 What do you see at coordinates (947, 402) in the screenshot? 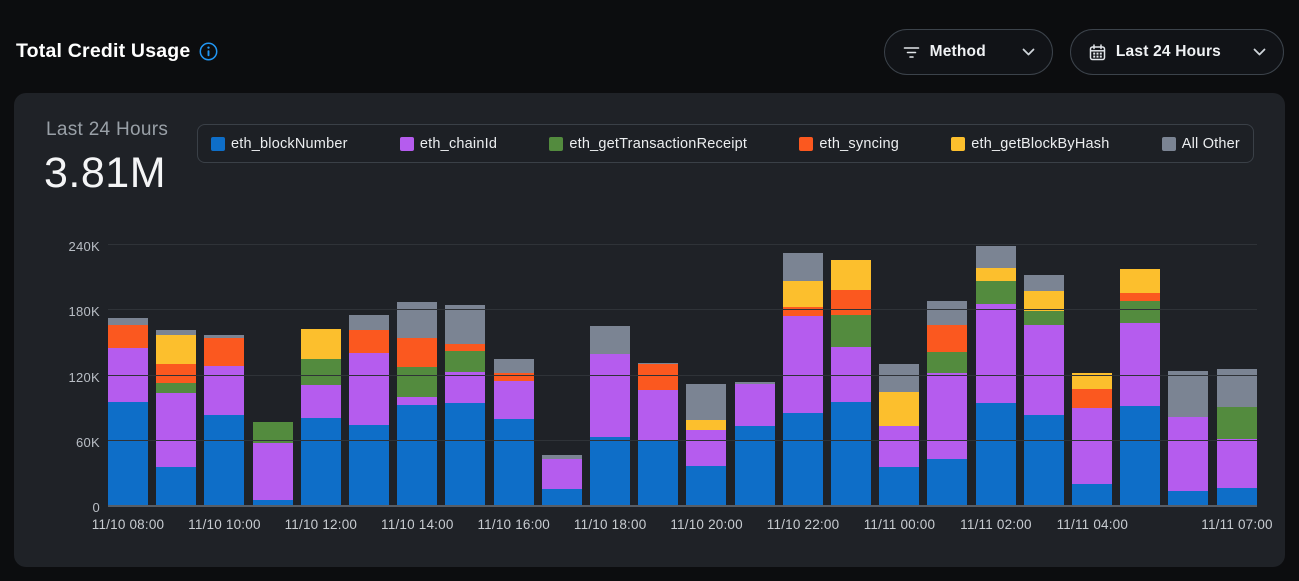
I see `chart-bar-11/11 01:00` at bounding box center [947, 402].